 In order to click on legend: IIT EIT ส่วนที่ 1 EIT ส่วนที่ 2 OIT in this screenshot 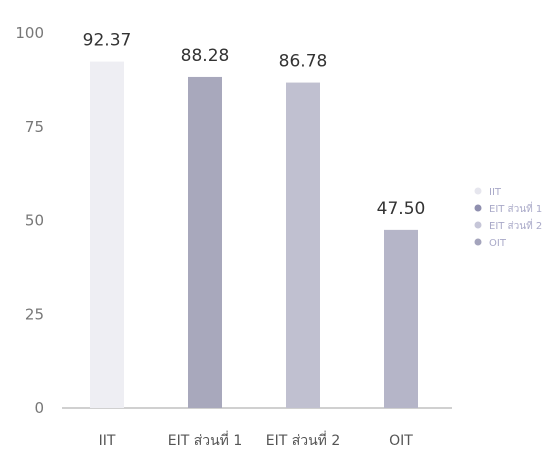, I will do `click(508, 218)`.